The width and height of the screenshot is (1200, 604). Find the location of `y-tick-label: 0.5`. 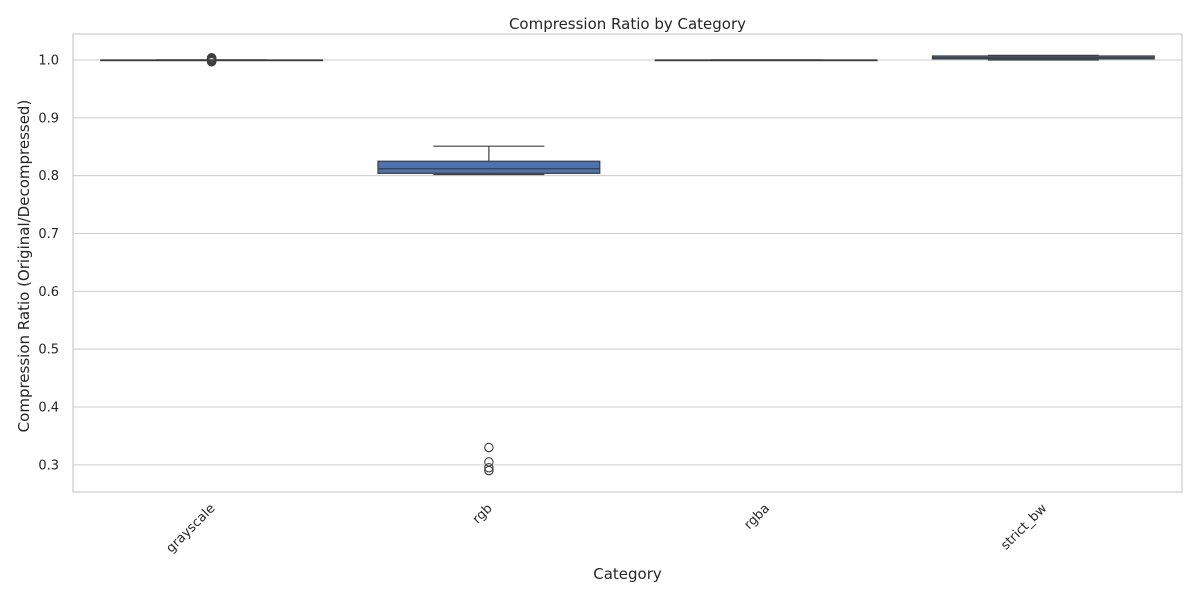

y-tick-label: 0.5 is located at coordinates (48, 350).